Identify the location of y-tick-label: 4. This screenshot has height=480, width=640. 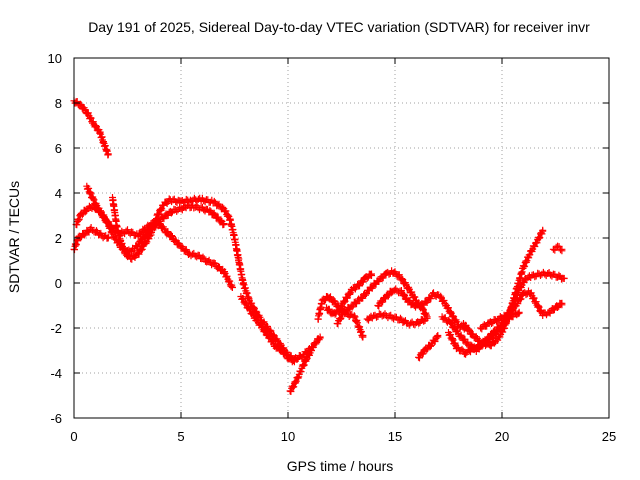
(58, 193).